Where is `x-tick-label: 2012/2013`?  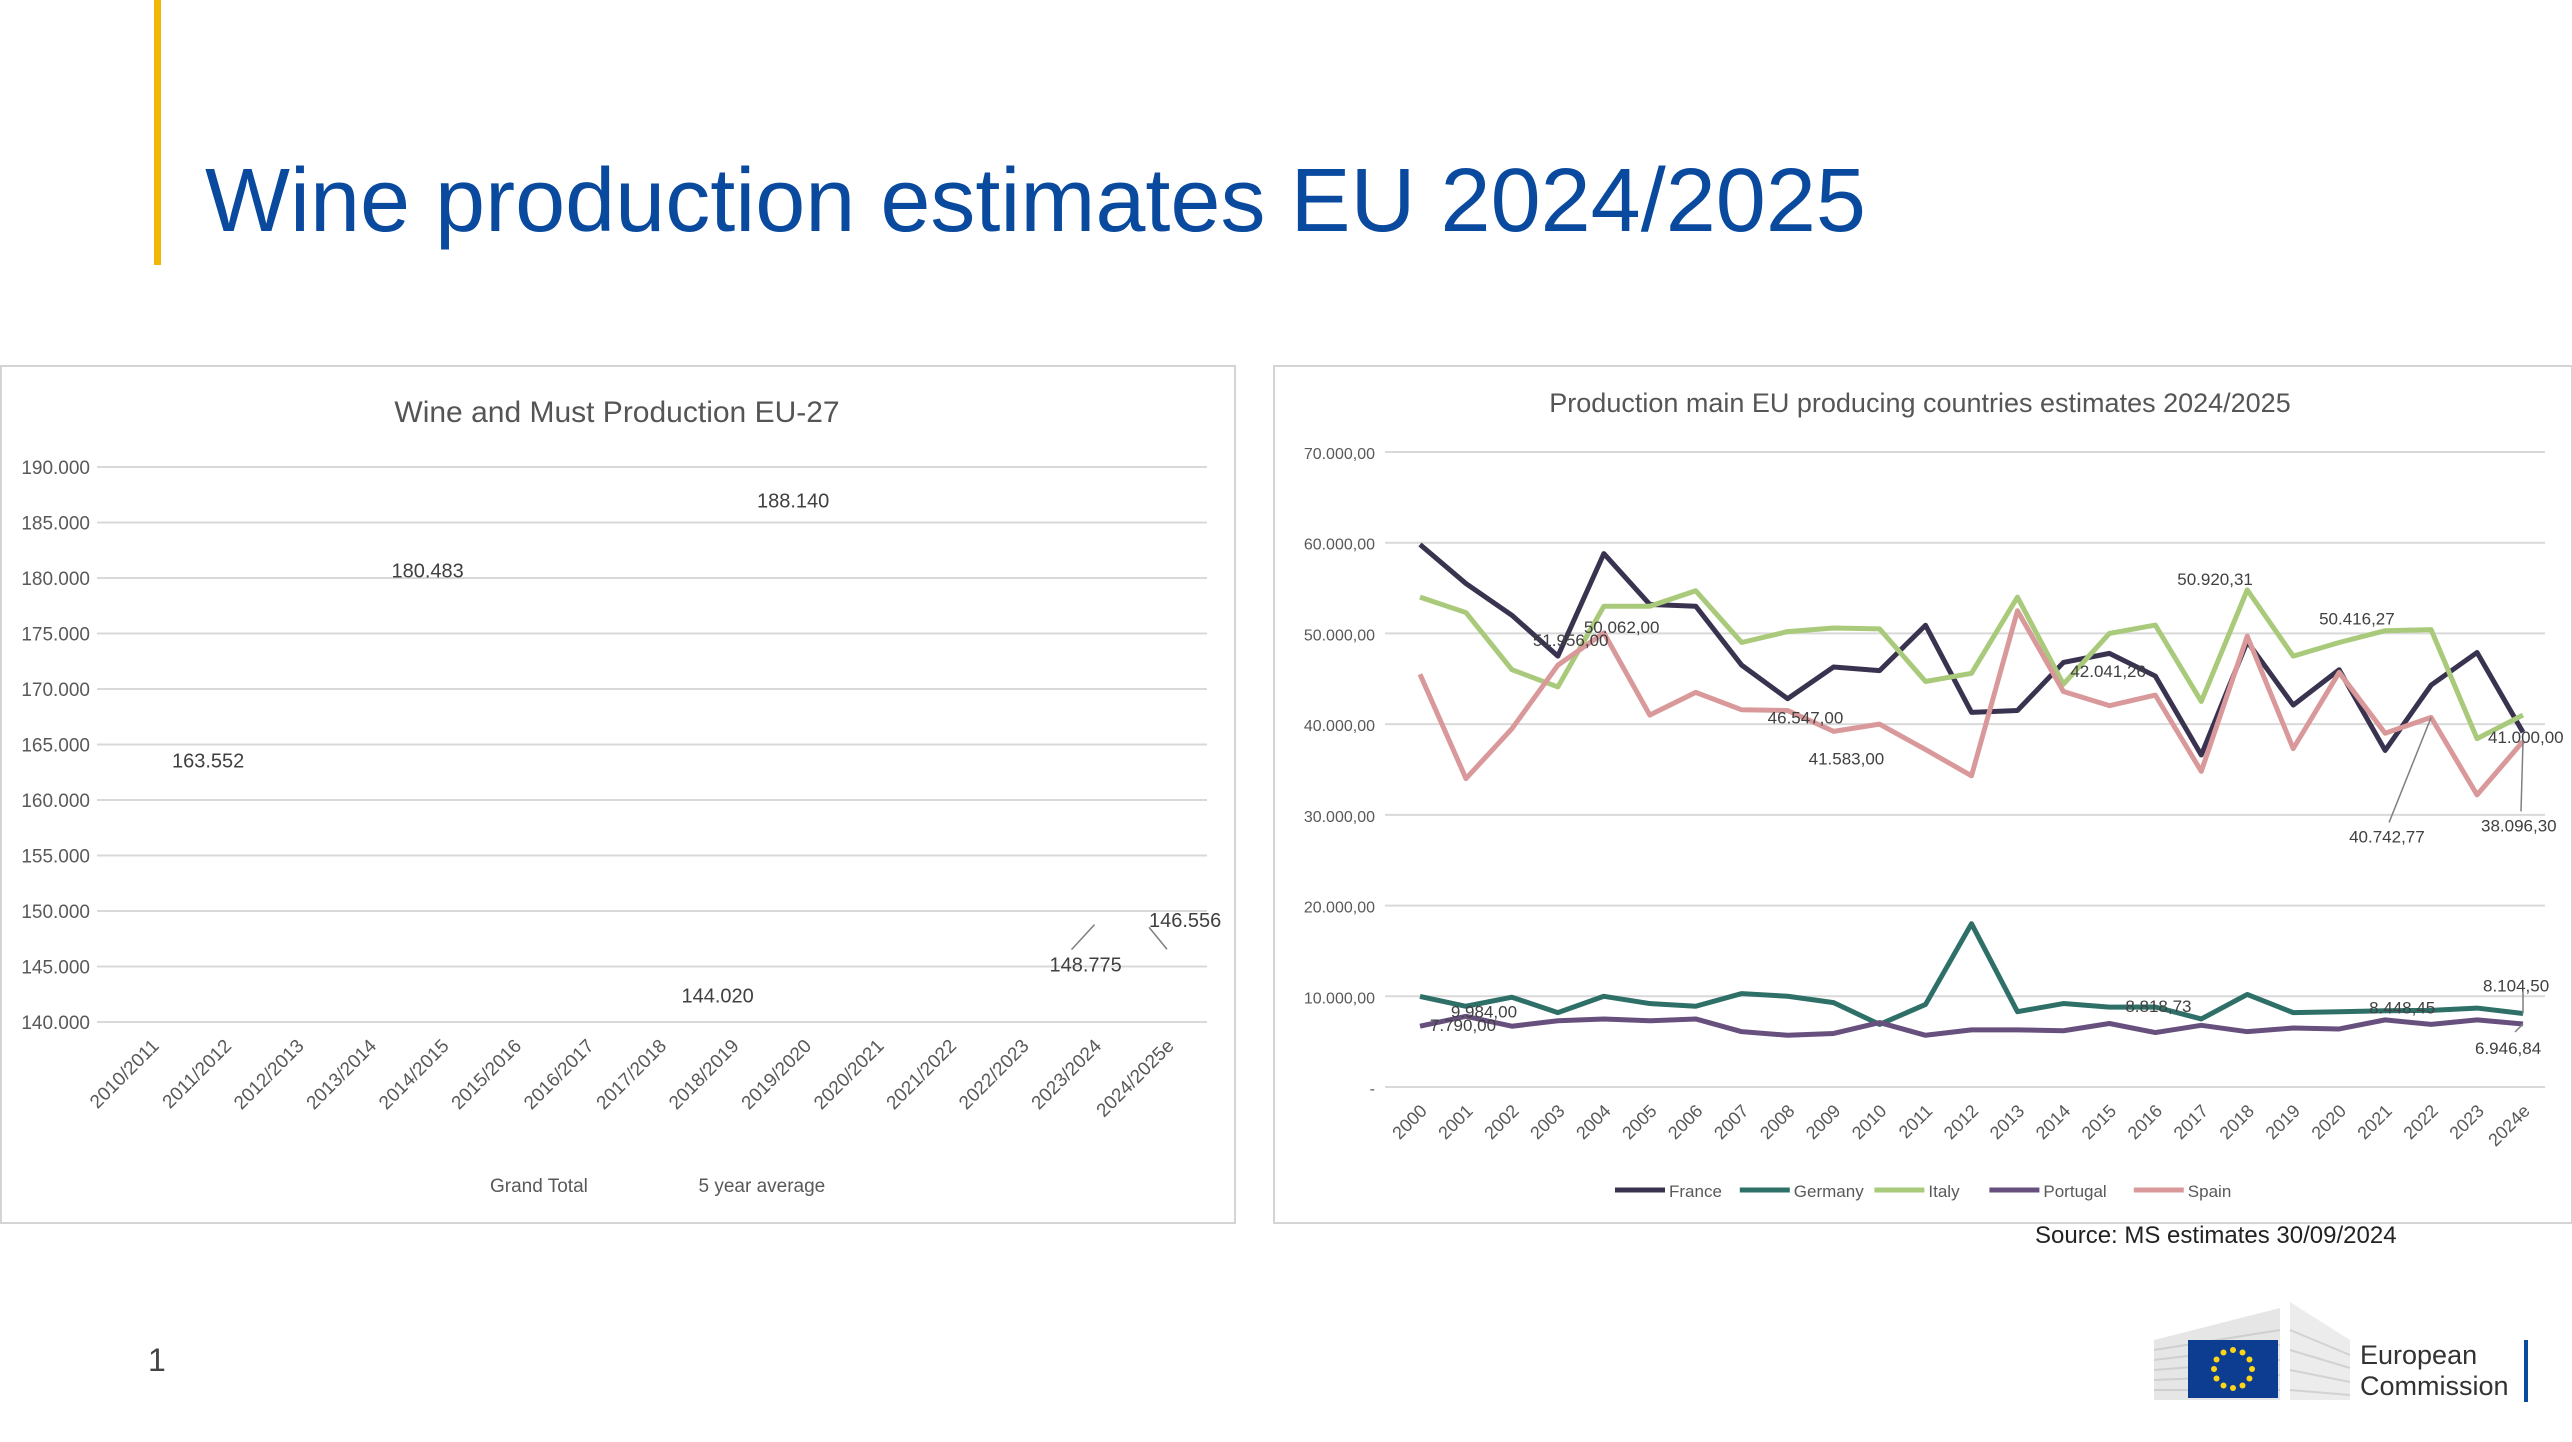
x-tick-label: 2012/2013 is located at coordinates (269, 1075).